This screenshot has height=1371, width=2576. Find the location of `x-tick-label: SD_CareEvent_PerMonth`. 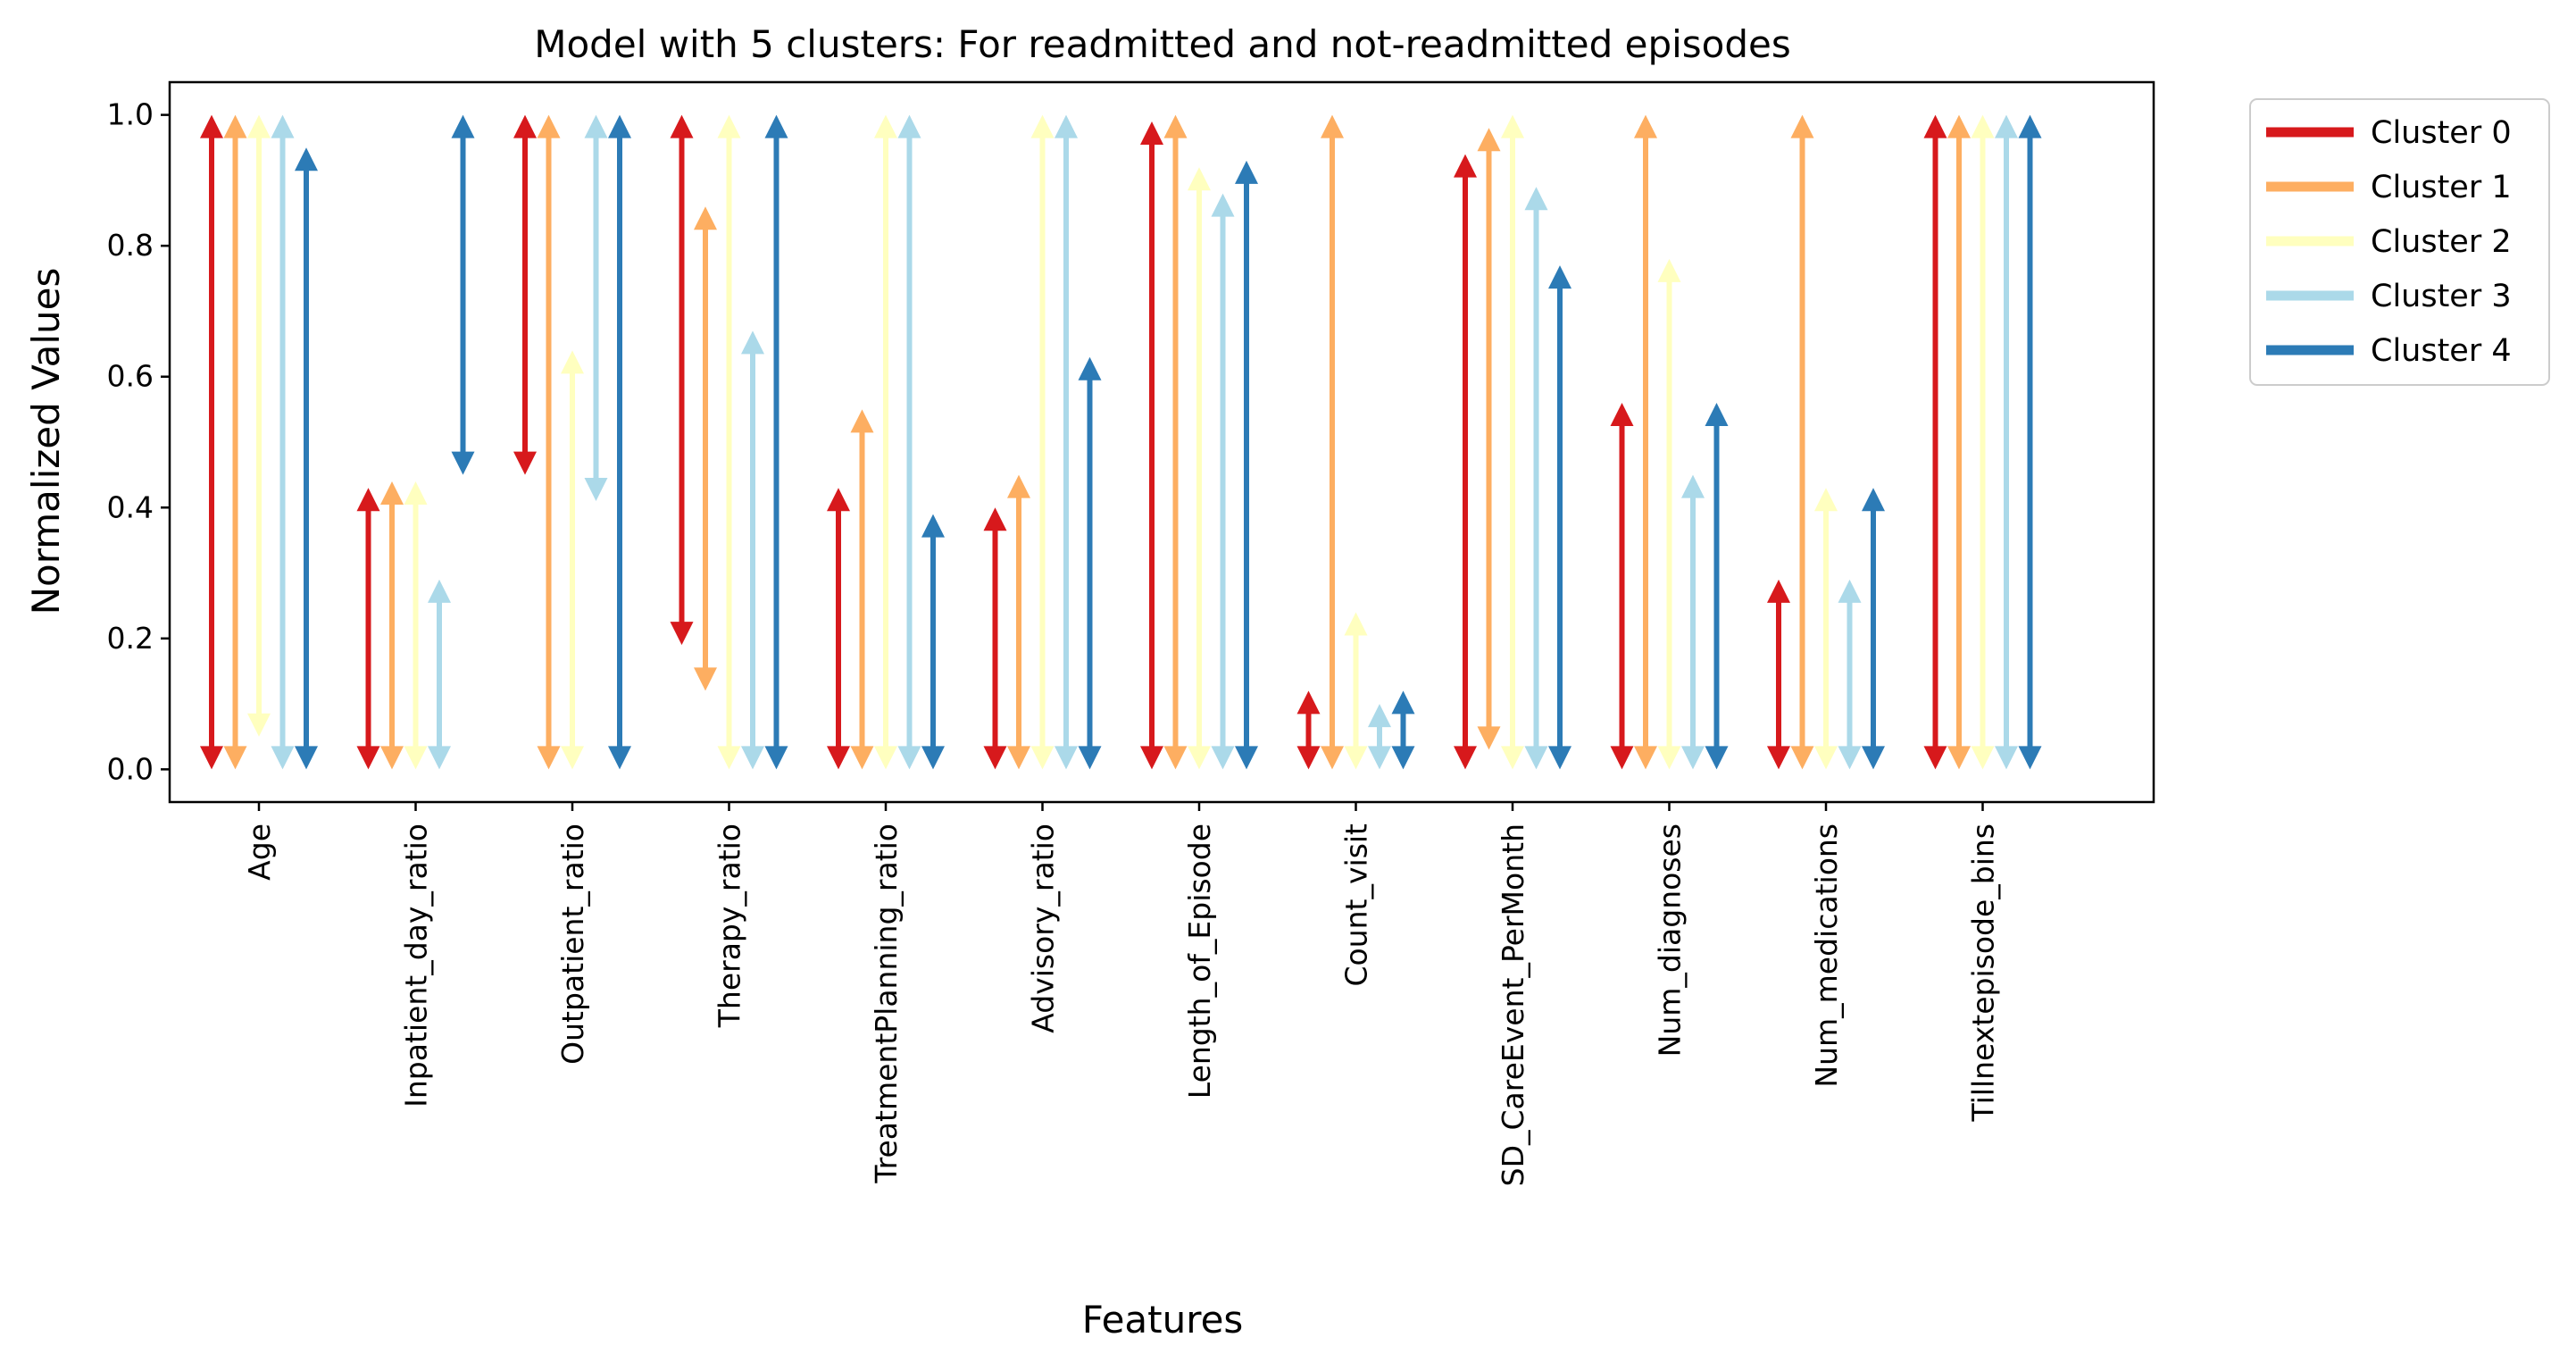

x-tick-label: SD_CareEvent_PerMonth is located at coordinates (1513, 1004).